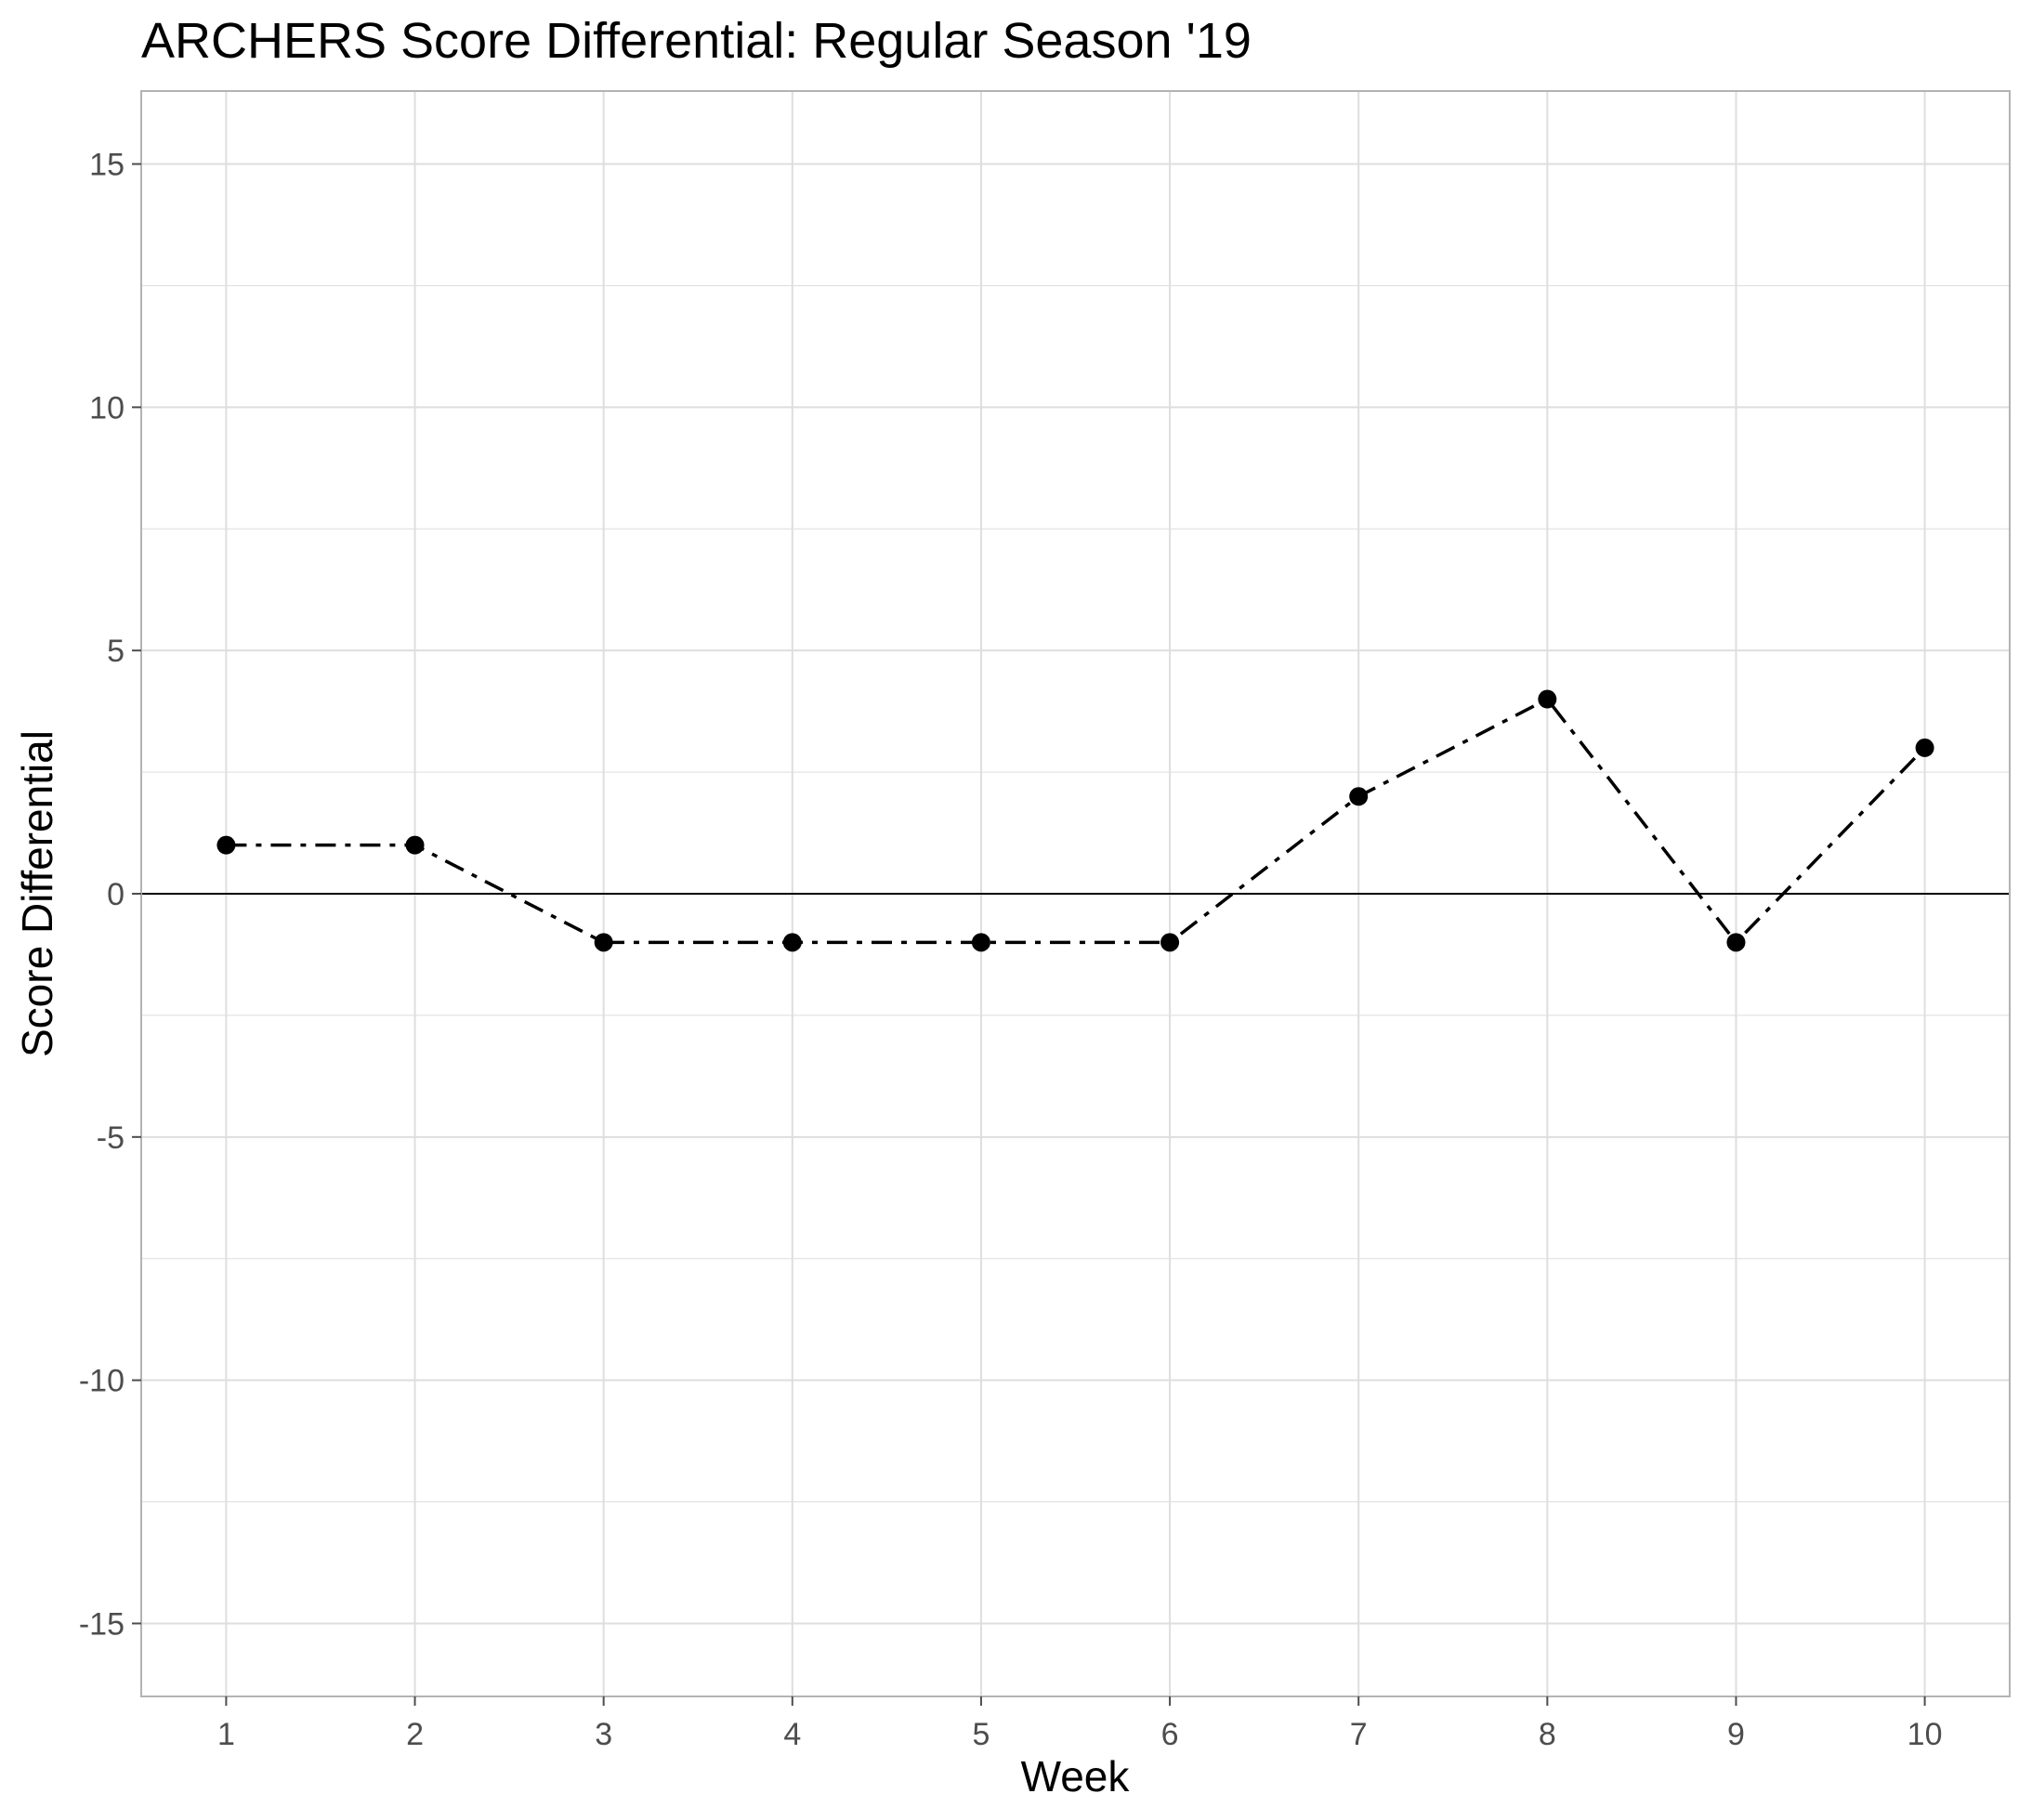 This screenshot has width=2032, height=1820. I want to click on y-tick-label: -10, so click(102, 1381).